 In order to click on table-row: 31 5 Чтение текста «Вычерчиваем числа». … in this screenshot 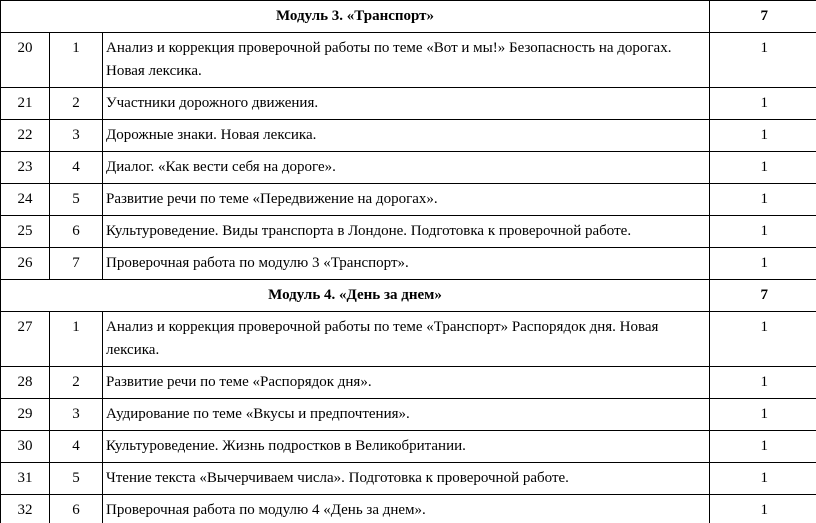, I will do `click(408, 478)`.